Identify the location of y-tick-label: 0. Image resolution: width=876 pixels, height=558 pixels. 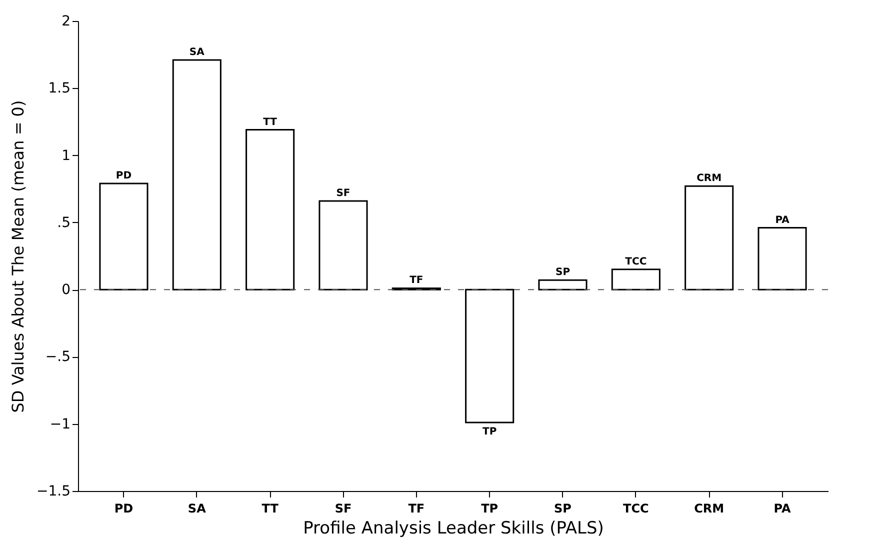
(66, 290).